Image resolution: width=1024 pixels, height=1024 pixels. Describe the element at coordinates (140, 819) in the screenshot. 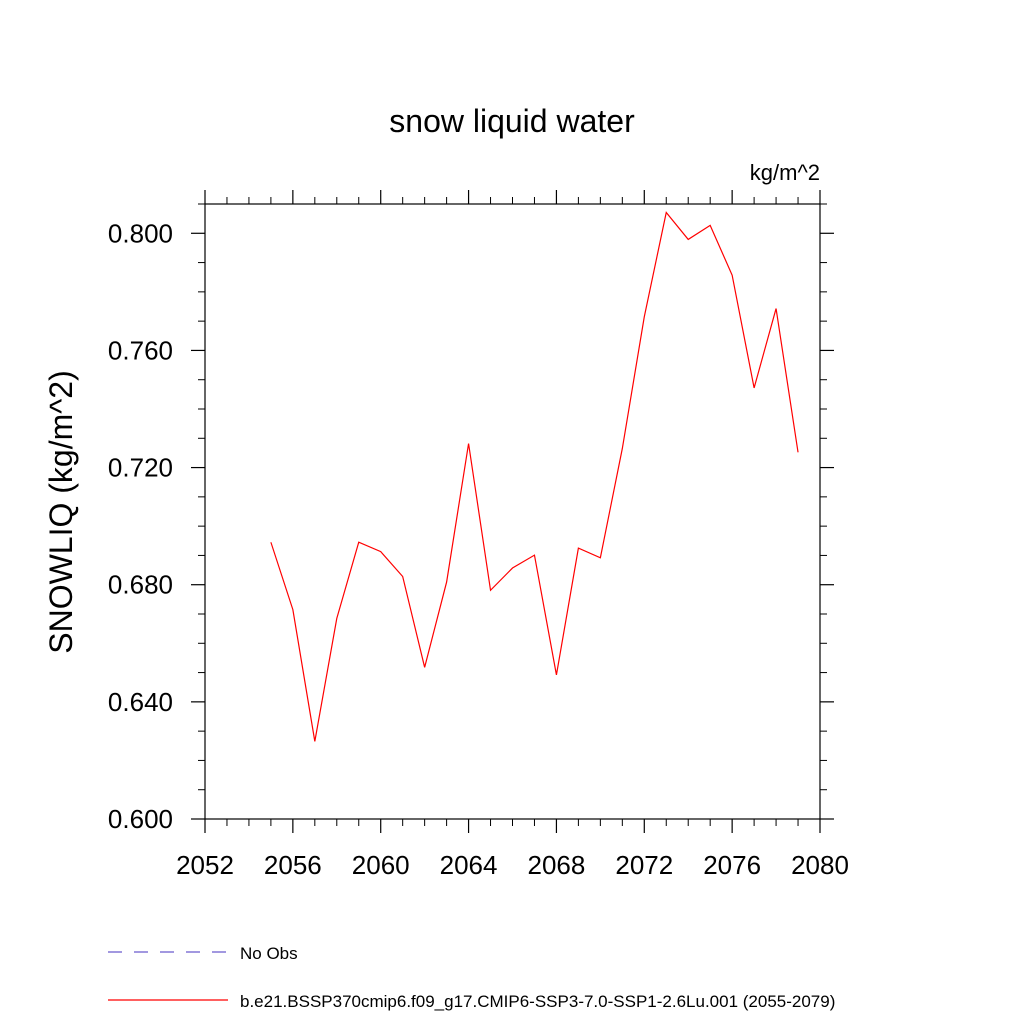

I see `y-tick-label: 0.600` at that location.